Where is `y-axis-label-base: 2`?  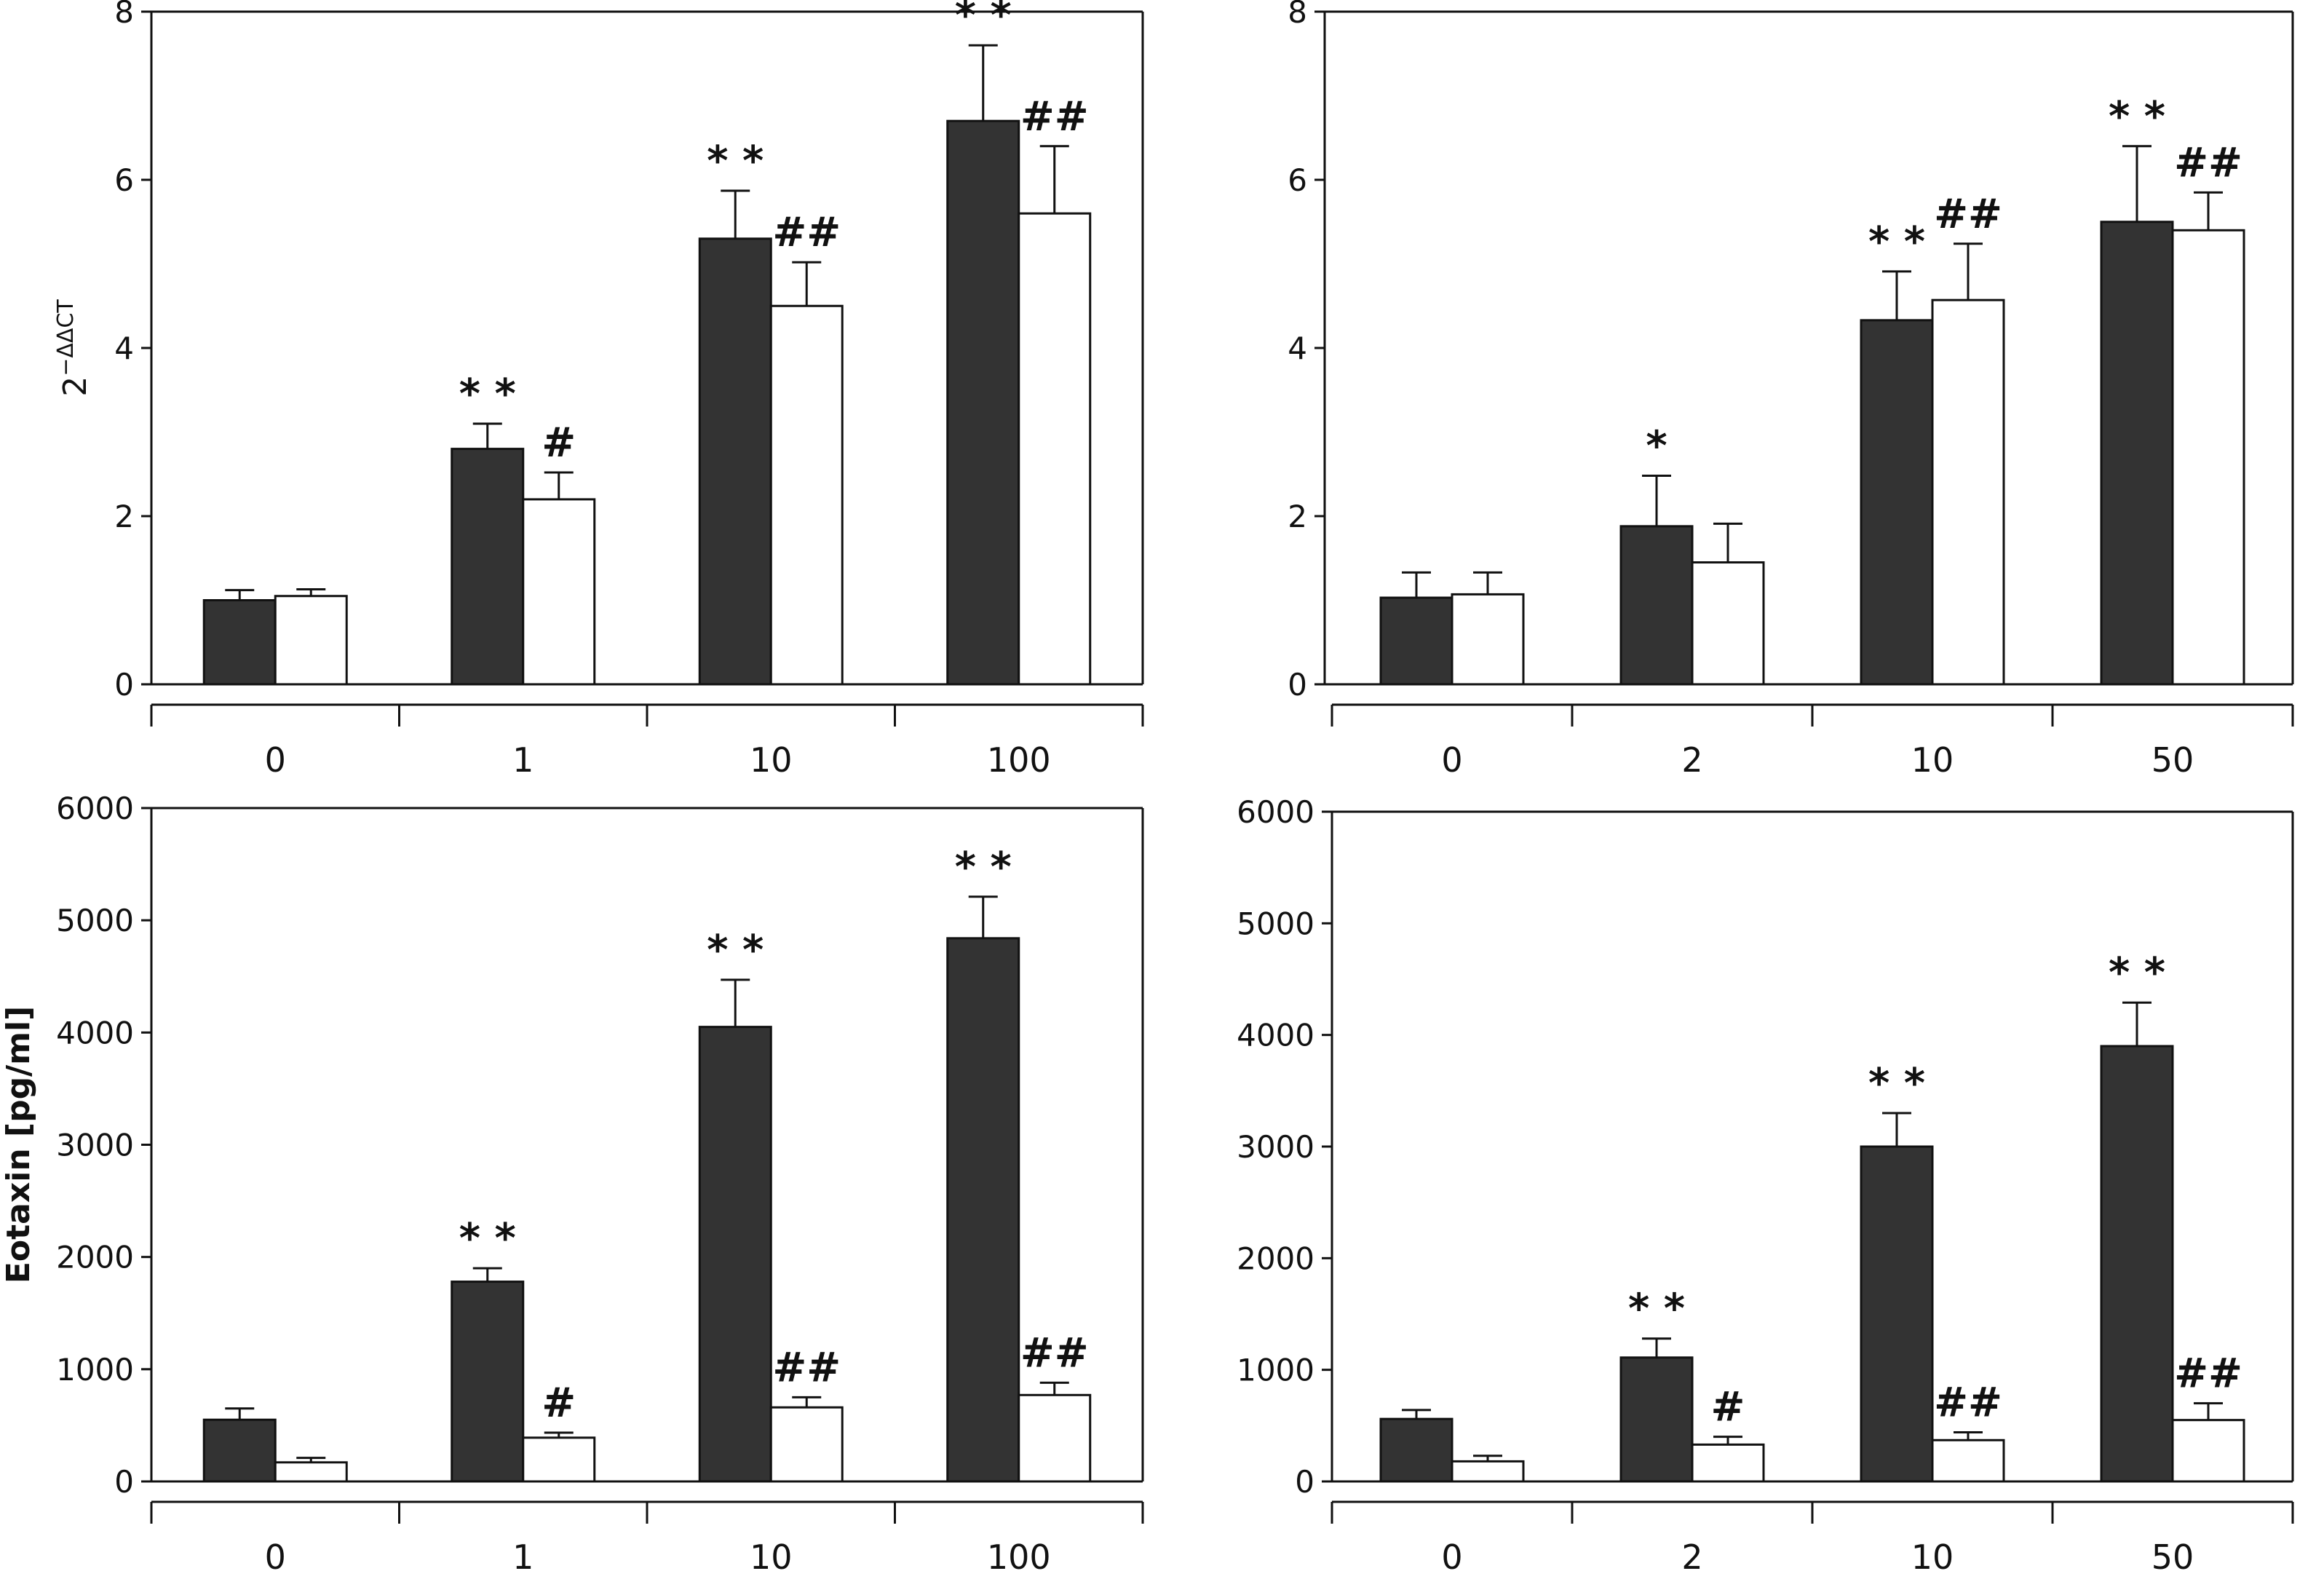
y-axis-label-base: 2 is located at coordinates (75, 386).